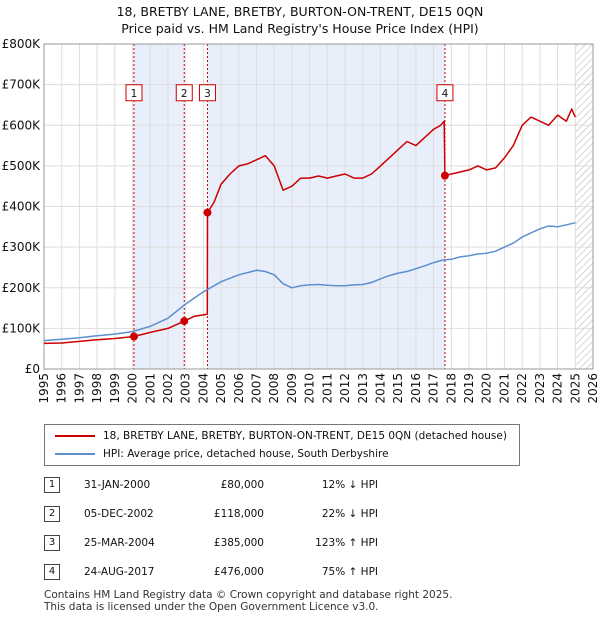 This screenshot has width=600, height=620. Describe the element at coordinates (304, 572) in the screenshot. I see `sale-row: 4 24-AUG-2017 £476,000 75% ↑ HPI` at that location.